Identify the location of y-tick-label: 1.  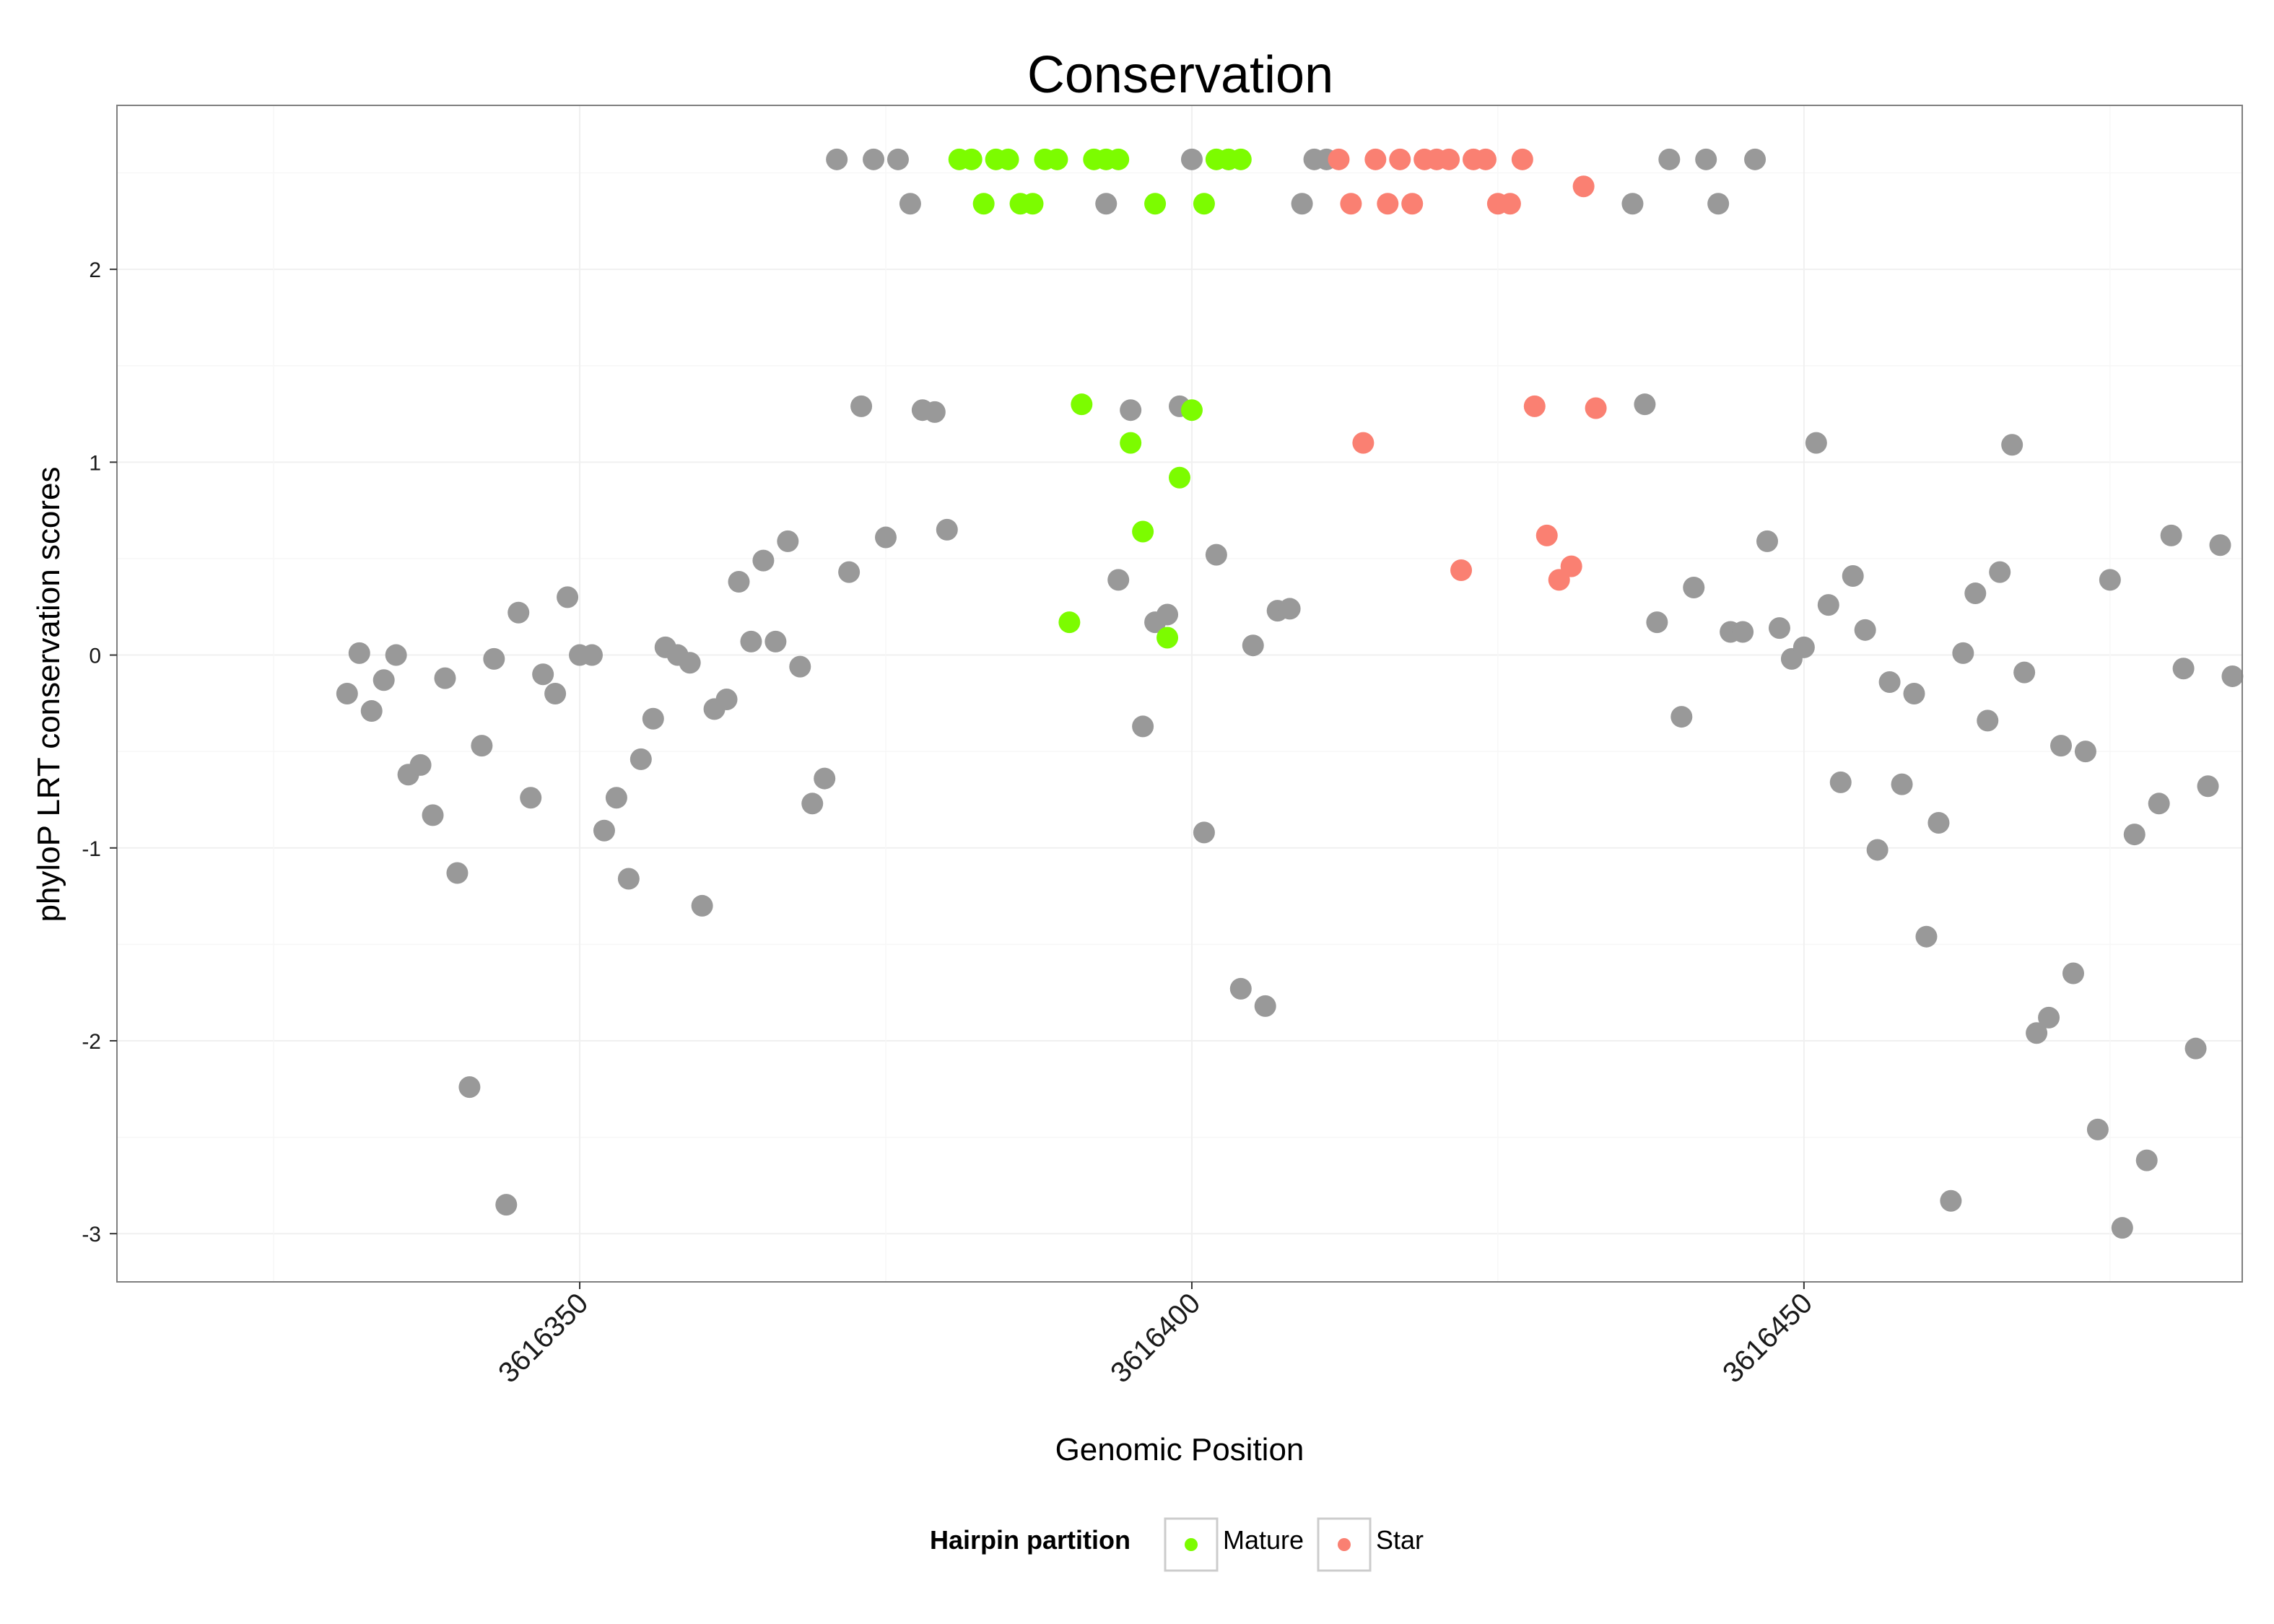
(95, 463).